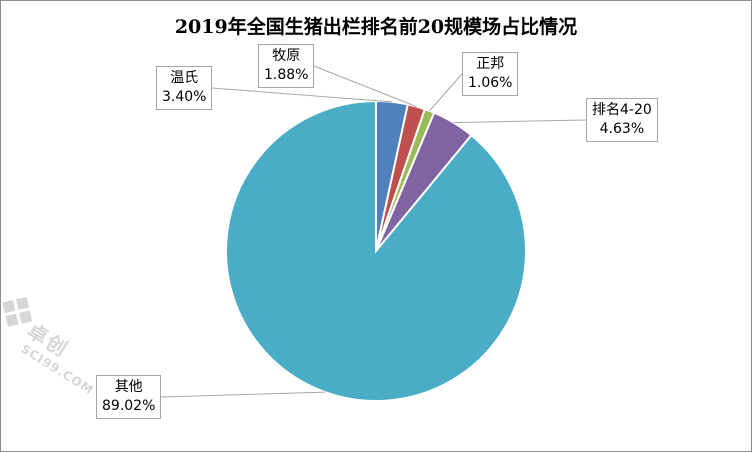 The image size is (752, 452). I want to click on label-value: 1.88%, so click(286, 75).